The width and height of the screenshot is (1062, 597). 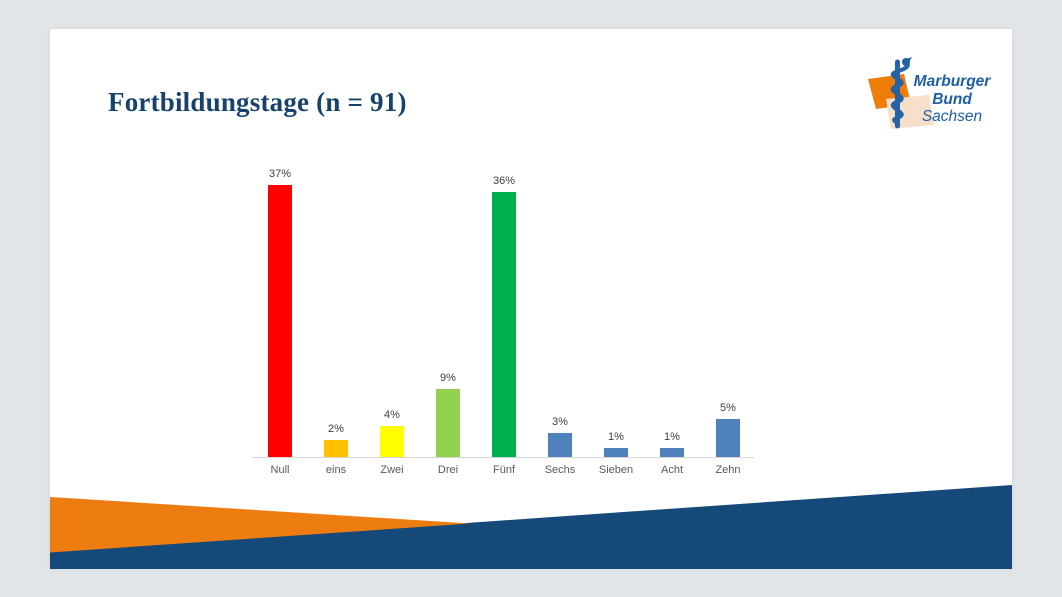 What do you see at coordinates (392, 470) in the screenshot?
I see `category-label: Zwei` at bounding box center [392, 470].